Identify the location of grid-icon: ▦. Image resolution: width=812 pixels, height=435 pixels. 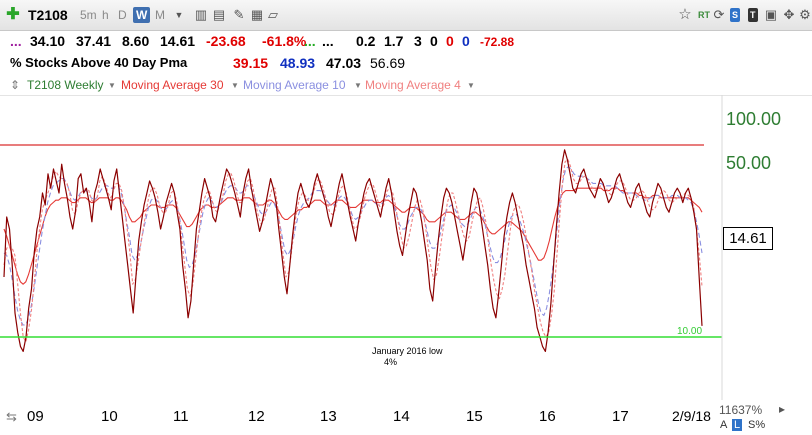
(257, 14).